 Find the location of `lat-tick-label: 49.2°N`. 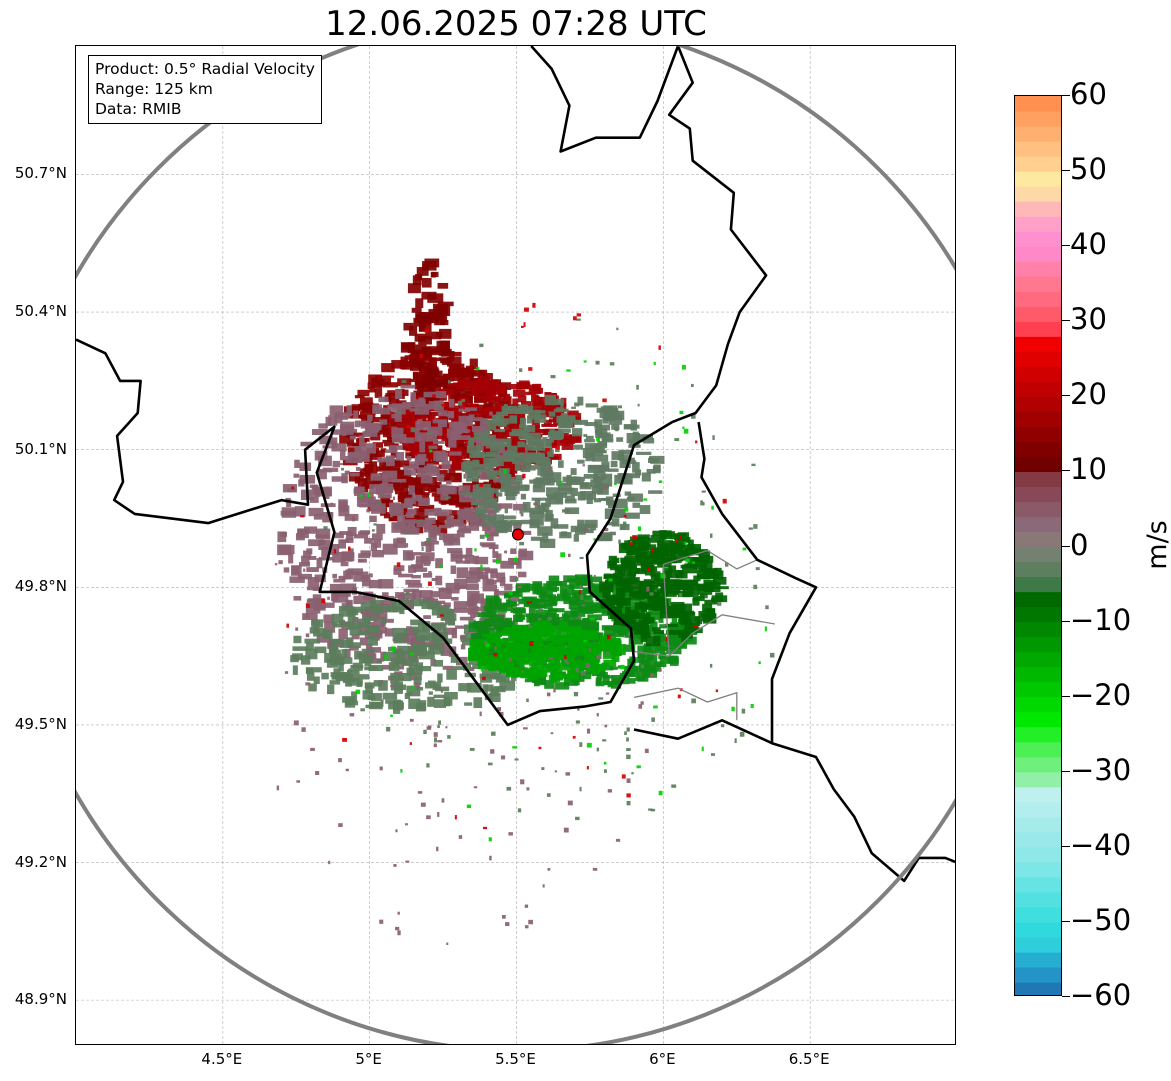

lat-tick-label: 49.2°N is located at coordinates (40, 861).